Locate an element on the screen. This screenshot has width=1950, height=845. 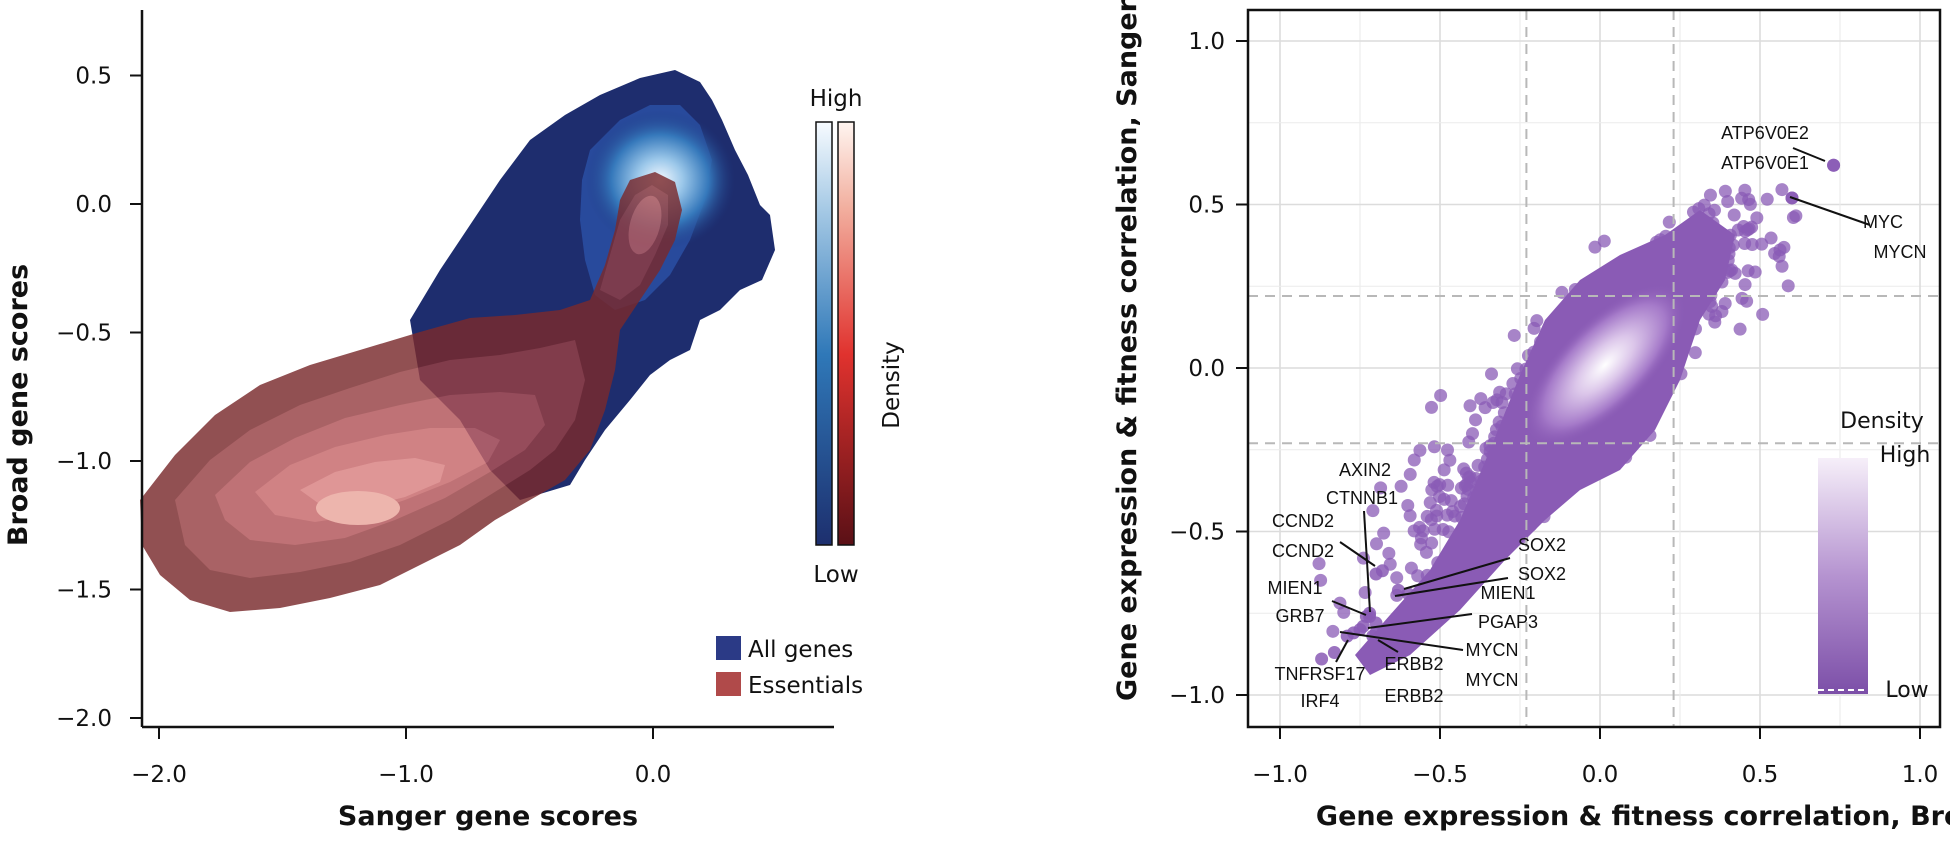
gene-label: CTNNB1 is located at coordinates (1362, 498).